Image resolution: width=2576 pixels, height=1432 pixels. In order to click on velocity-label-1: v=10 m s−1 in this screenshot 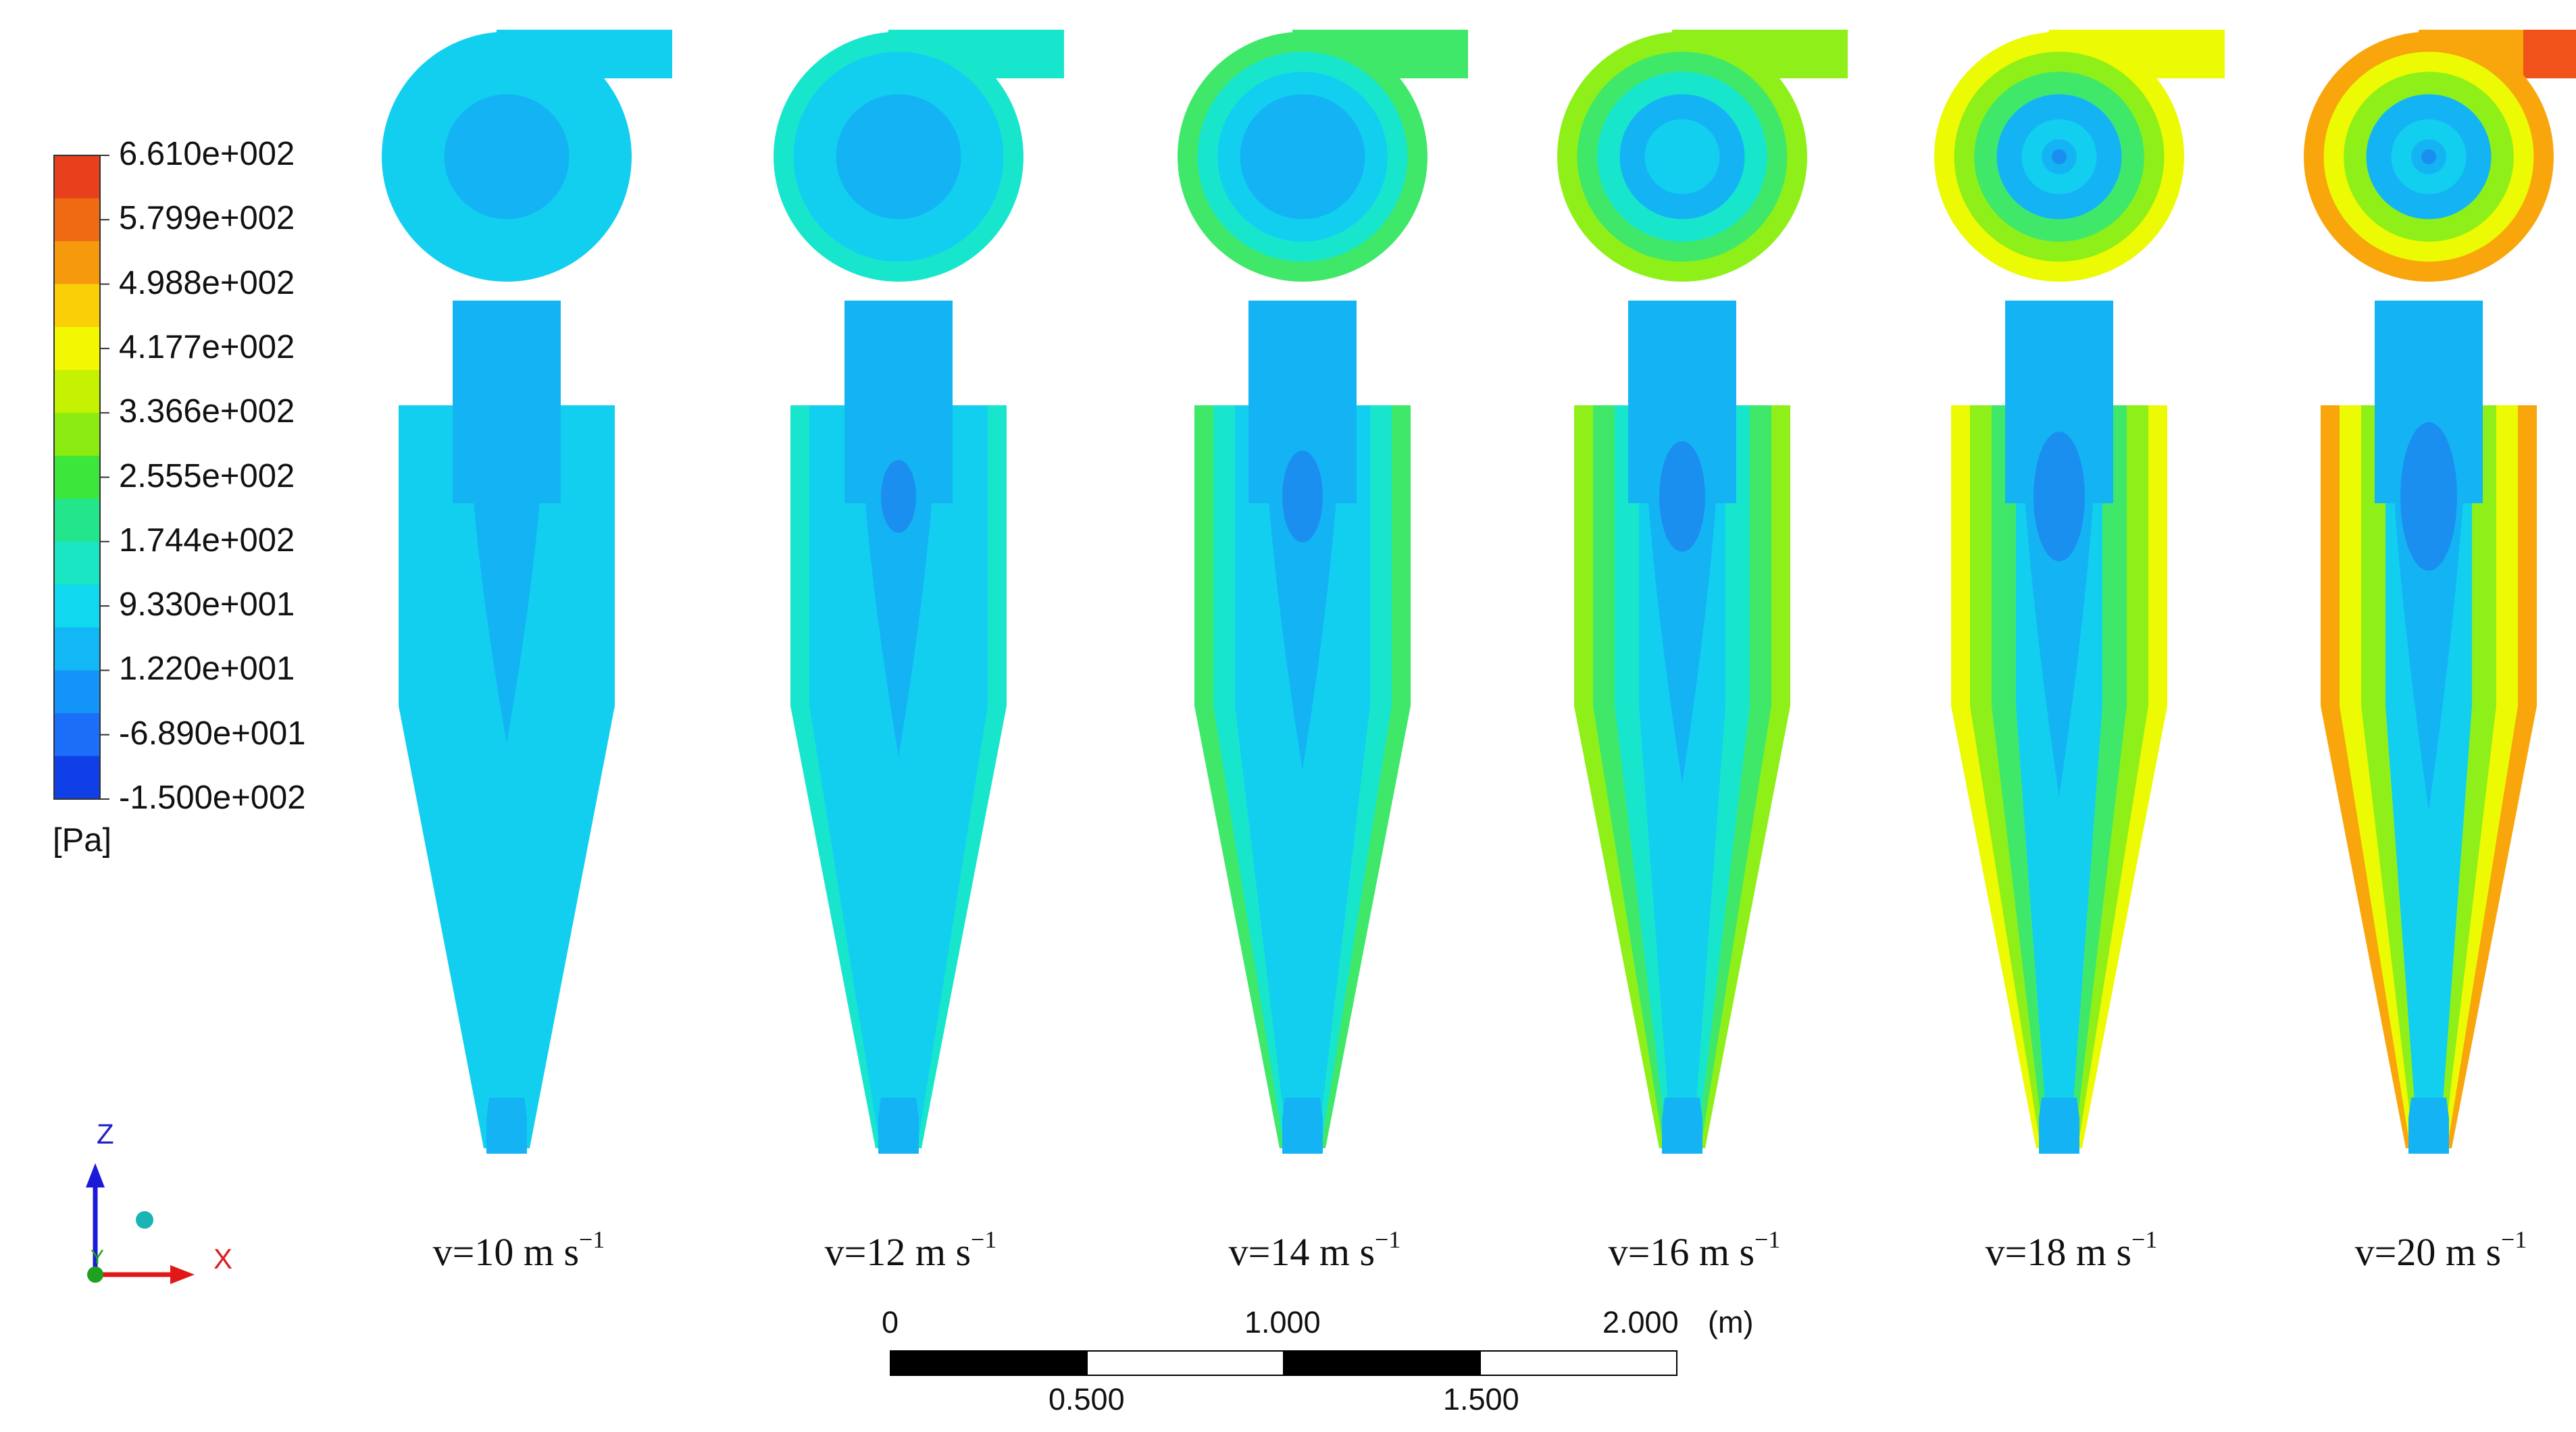, I will do `click(518, 1250)`.